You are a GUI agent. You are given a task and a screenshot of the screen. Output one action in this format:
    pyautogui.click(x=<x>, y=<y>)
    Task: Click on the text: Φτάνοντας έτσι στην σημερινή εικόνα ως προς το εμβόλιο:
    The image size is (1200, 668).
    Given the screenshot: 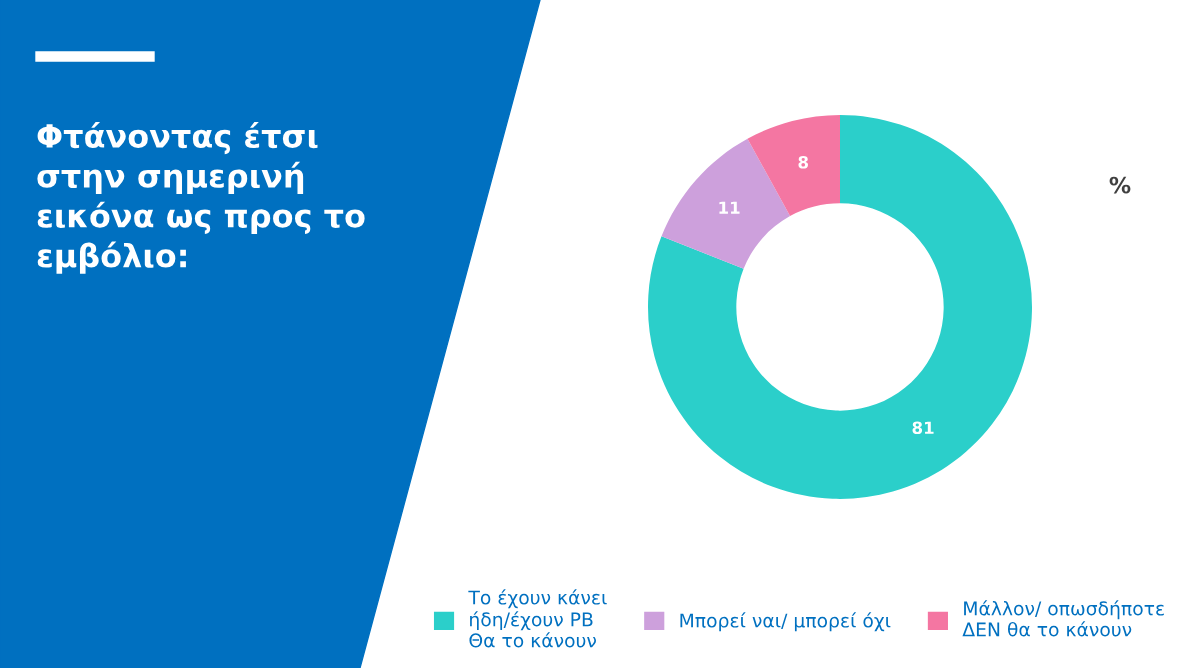 What is the action you would take?
    pyautogui.click(x=201, y=198)
    